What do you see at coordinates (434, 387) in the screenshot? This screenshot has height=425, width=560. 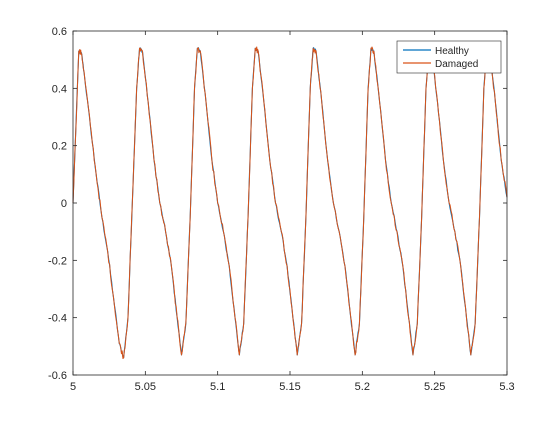 I see `x-tick-label: 5.25` at bounding box center [434, 387].